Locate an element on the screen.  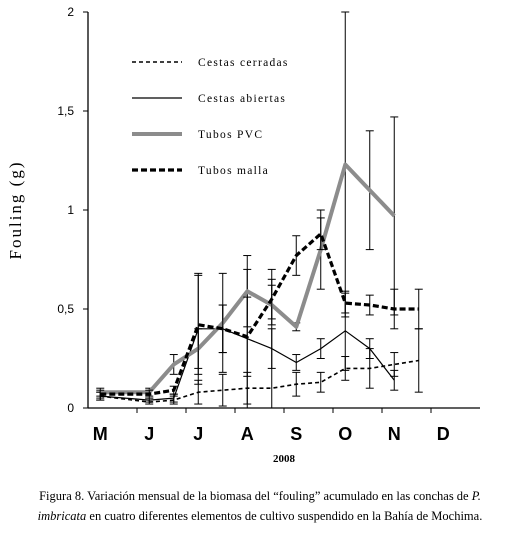
caption-species: P. imbricata is located at coordinates (259, 506).